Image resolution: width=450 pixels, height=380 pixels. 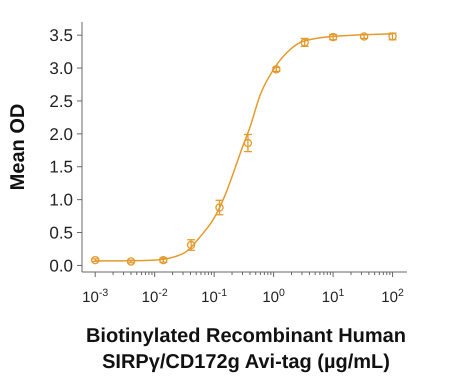 What do you see at coordinates (61, 134) in the screenshot?
I see `y-tick-label: 2.0` at bounding box center [61, 134].